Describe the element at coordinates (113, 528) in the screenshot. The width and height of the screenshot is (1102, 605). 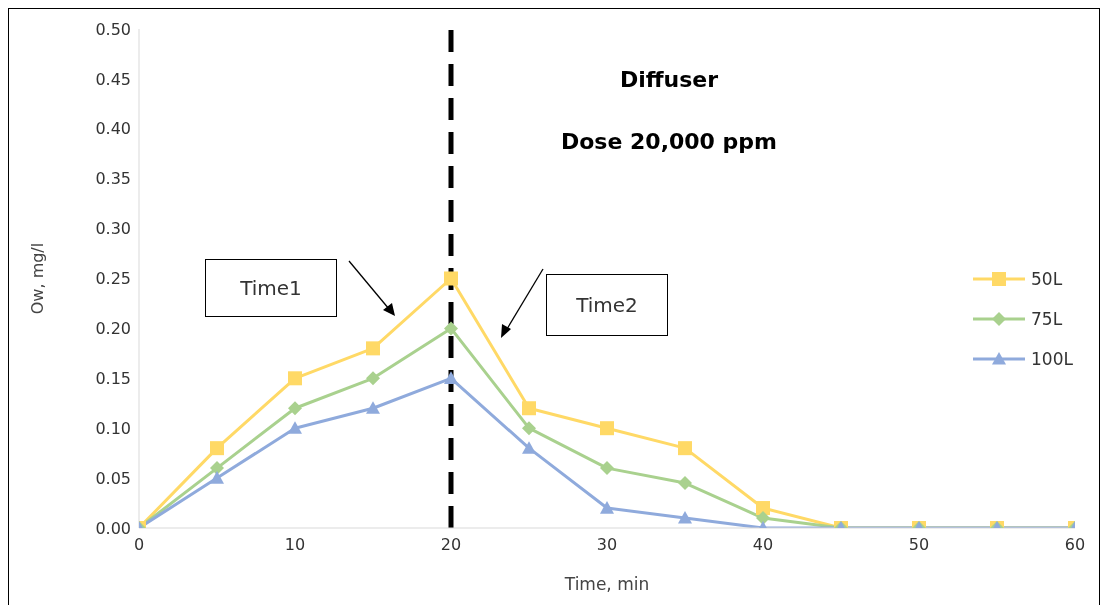
I see `y-tick-label: 0.00` at that location.